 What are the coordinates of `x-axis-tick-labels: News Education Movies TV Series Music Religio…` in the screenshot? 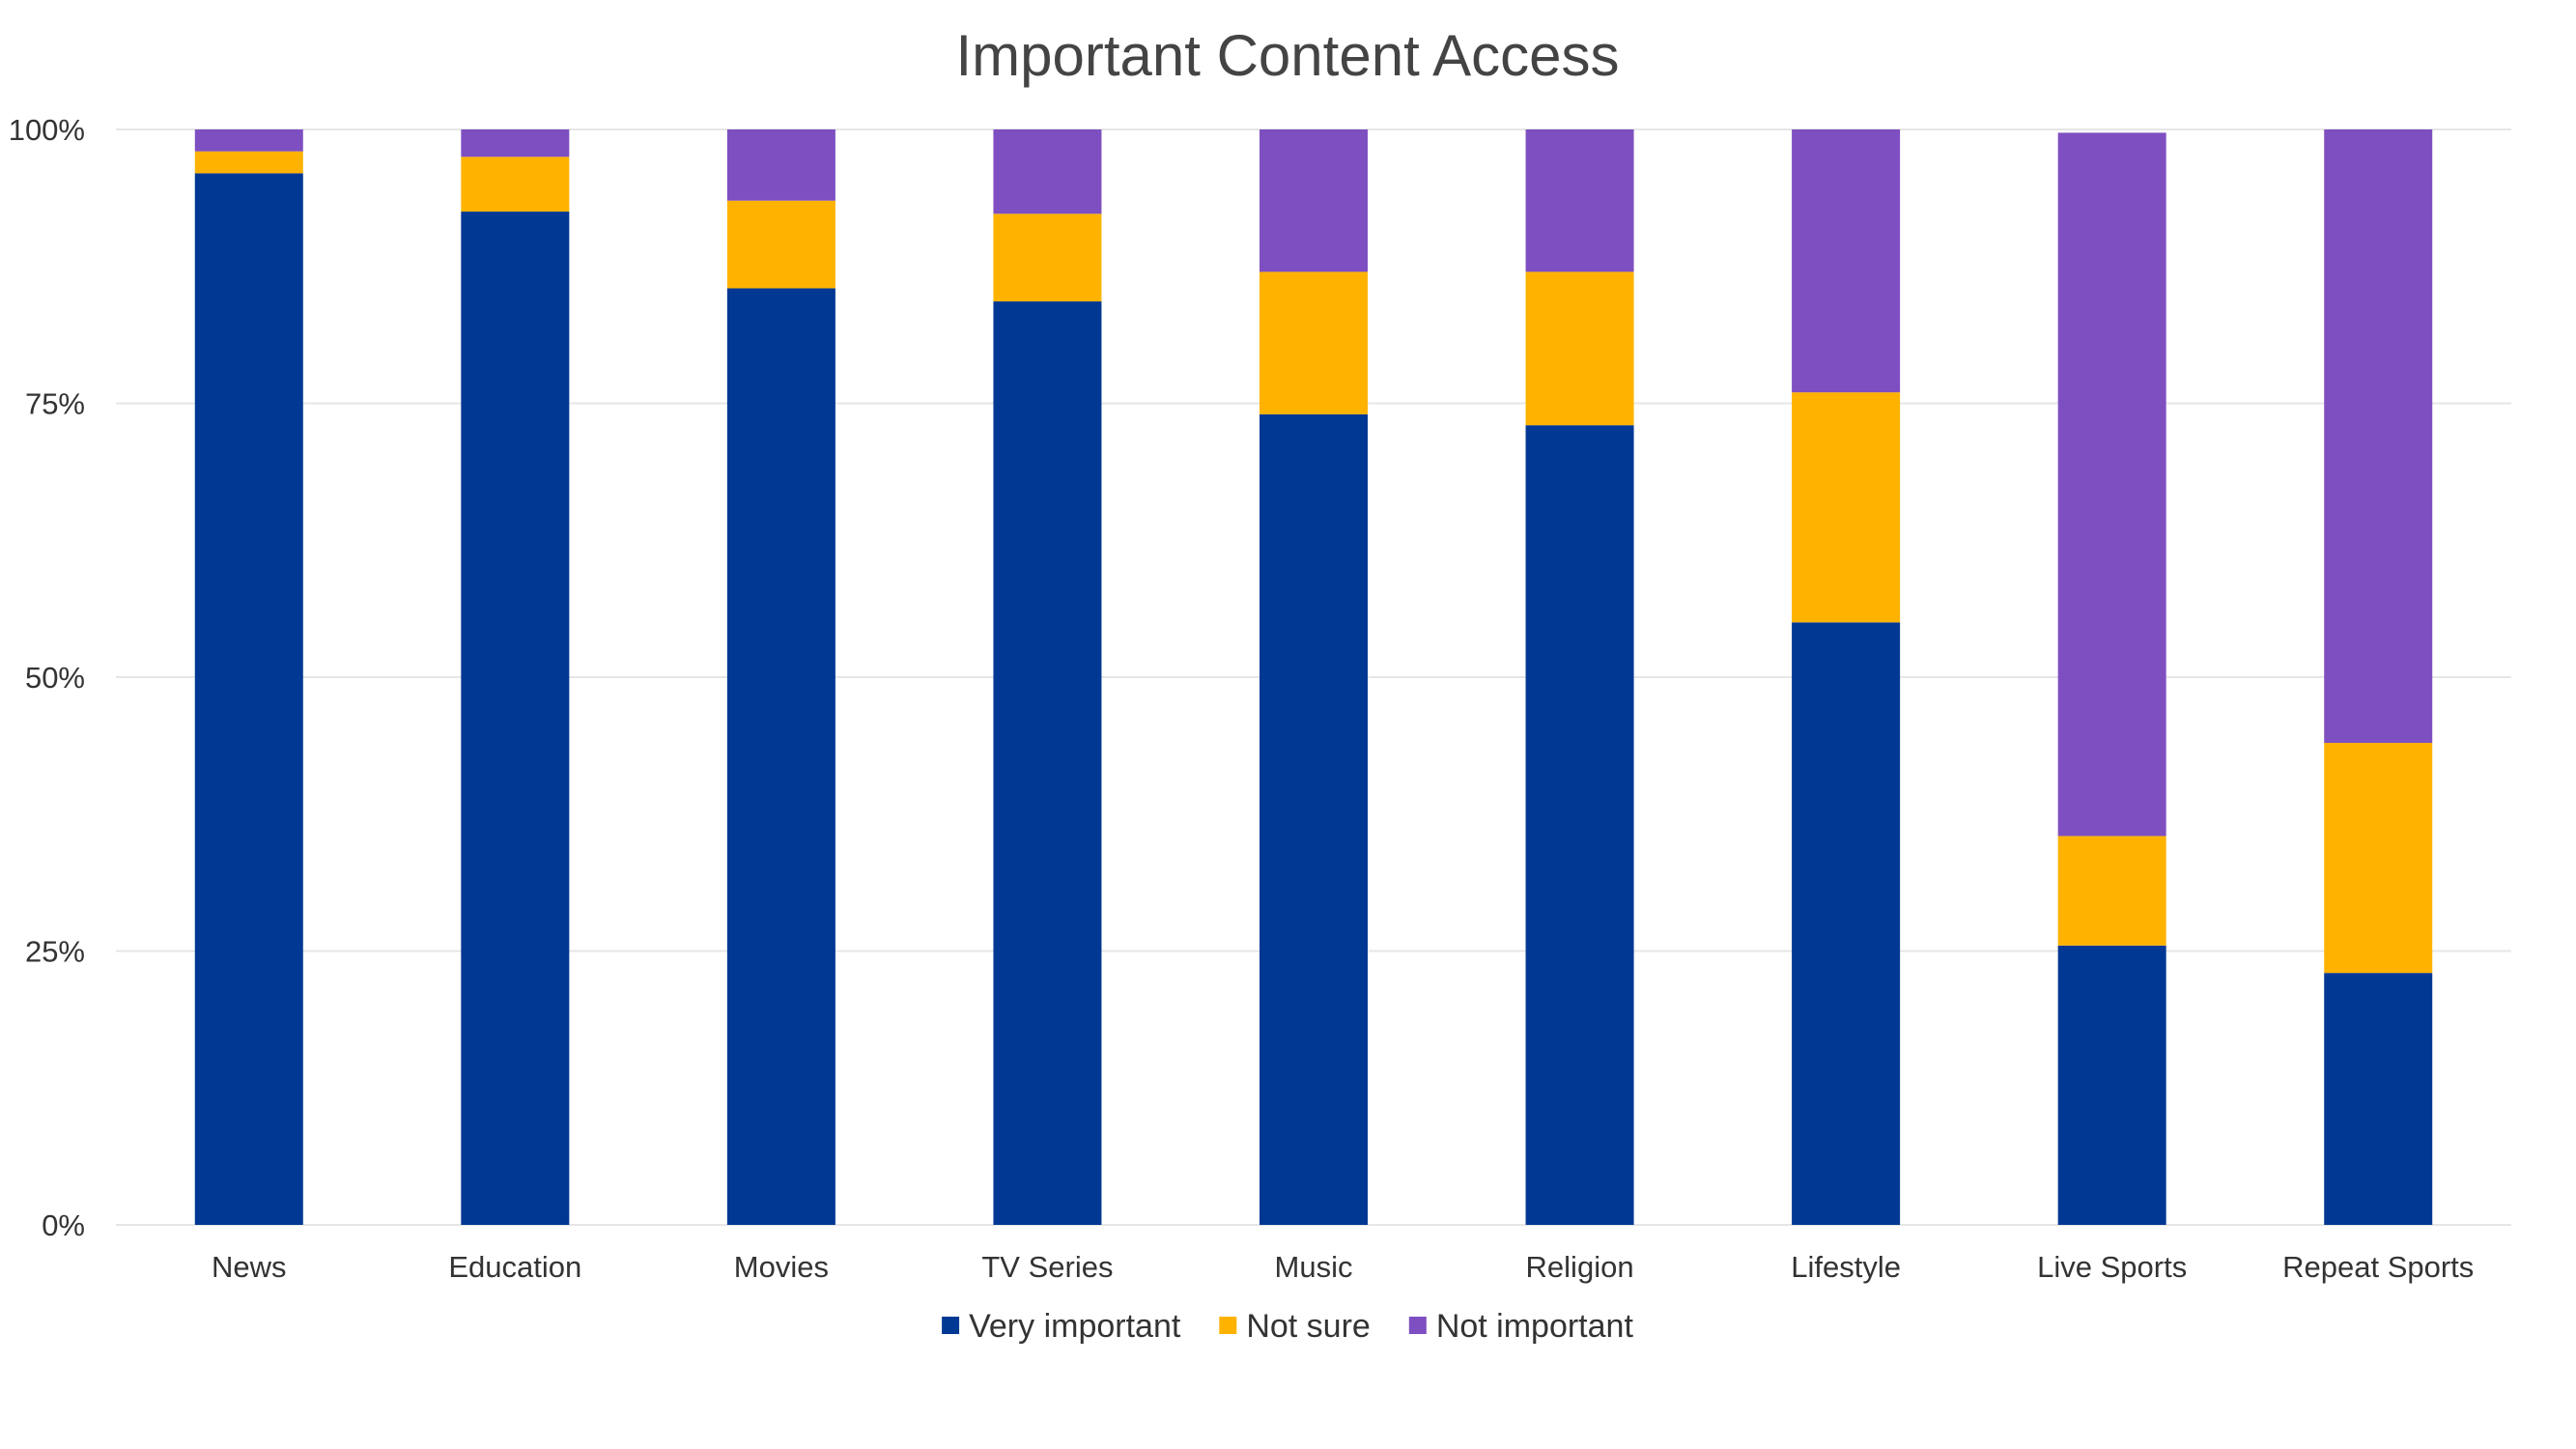 It's located at (1343, 1267).